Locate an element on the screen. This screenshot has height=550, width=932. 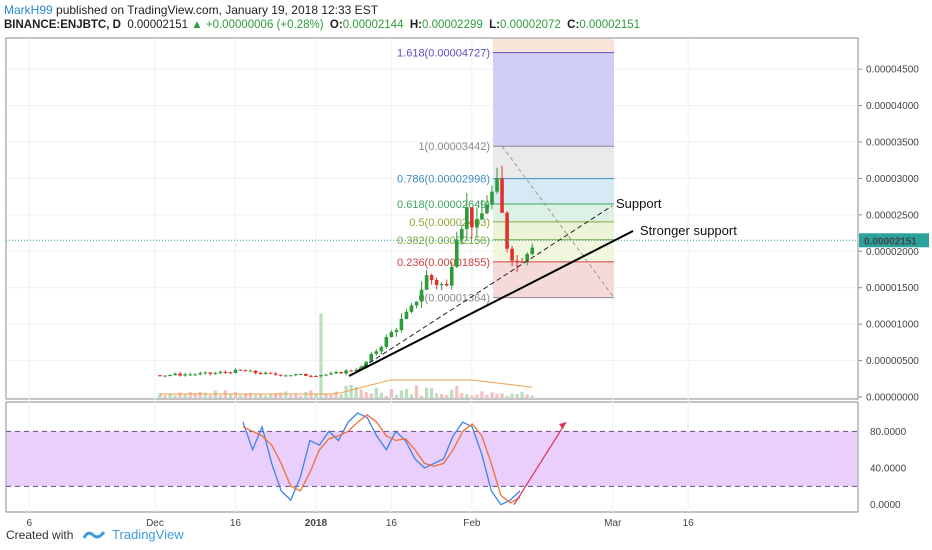
price-axis-label: 0.00004500 is located at coordinates (892, 70).